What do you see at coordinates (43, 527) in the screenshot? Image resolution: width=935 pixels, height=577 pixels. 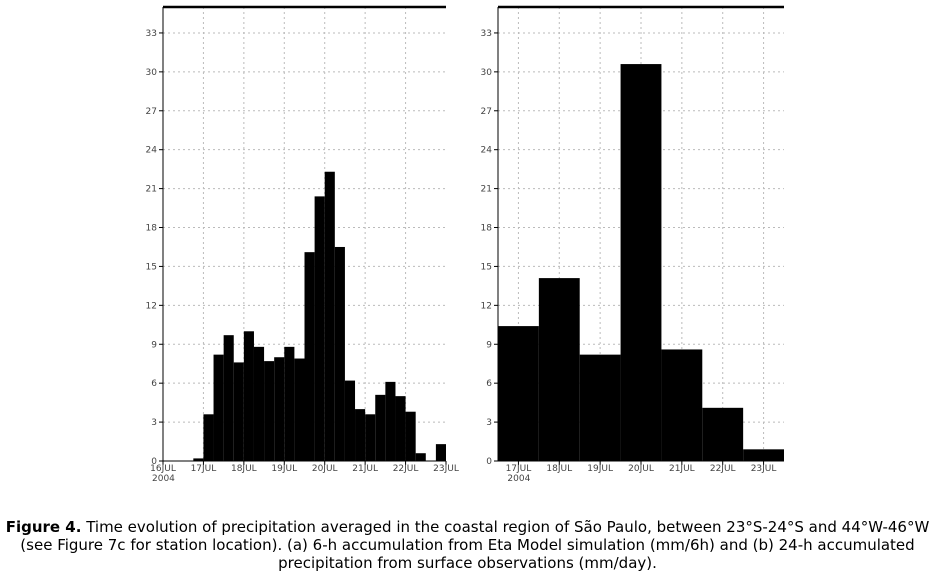 I see `caption-lead: Figure 4.` at bounding box center [43, 527].